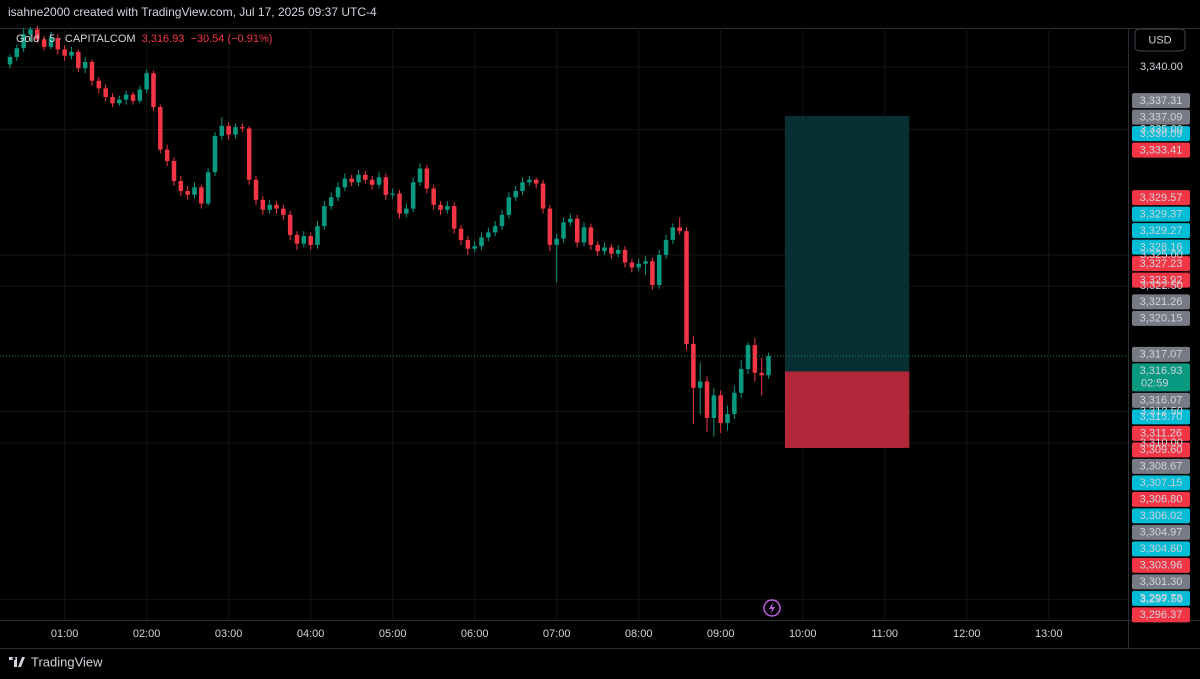  Describe the element at coordinates (229, 634) in the screenshot. I see `x-tick-label: 03:00` at that location.